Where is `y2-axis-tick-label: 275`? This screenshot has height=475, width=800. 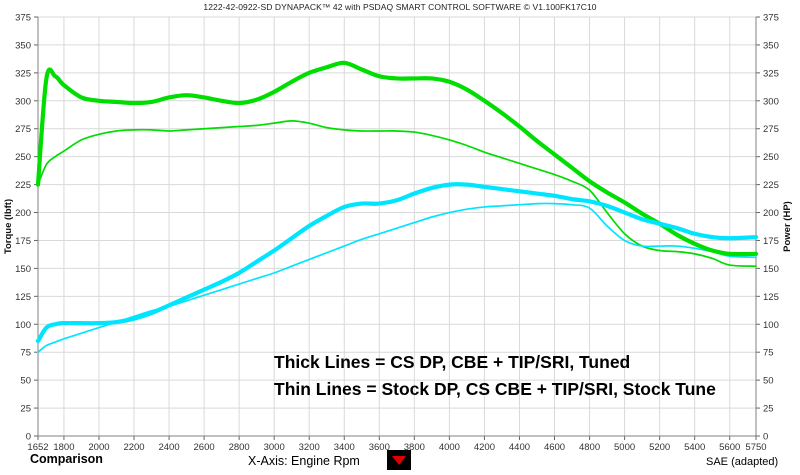 y2-axis-tick-label: 275 is located at coordinates (771, 129).